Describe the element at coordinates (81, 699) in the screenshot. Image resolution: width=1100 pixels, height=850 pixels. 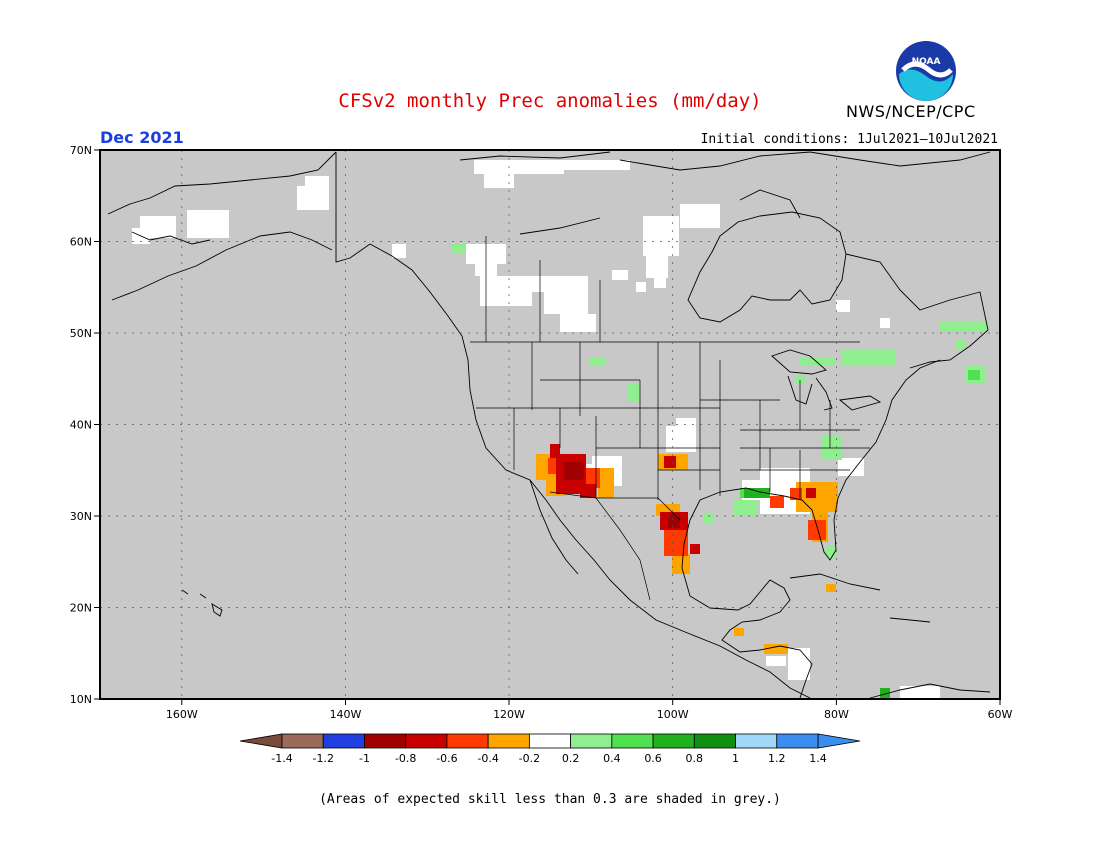
I see `lat-label: 10N` at that location.